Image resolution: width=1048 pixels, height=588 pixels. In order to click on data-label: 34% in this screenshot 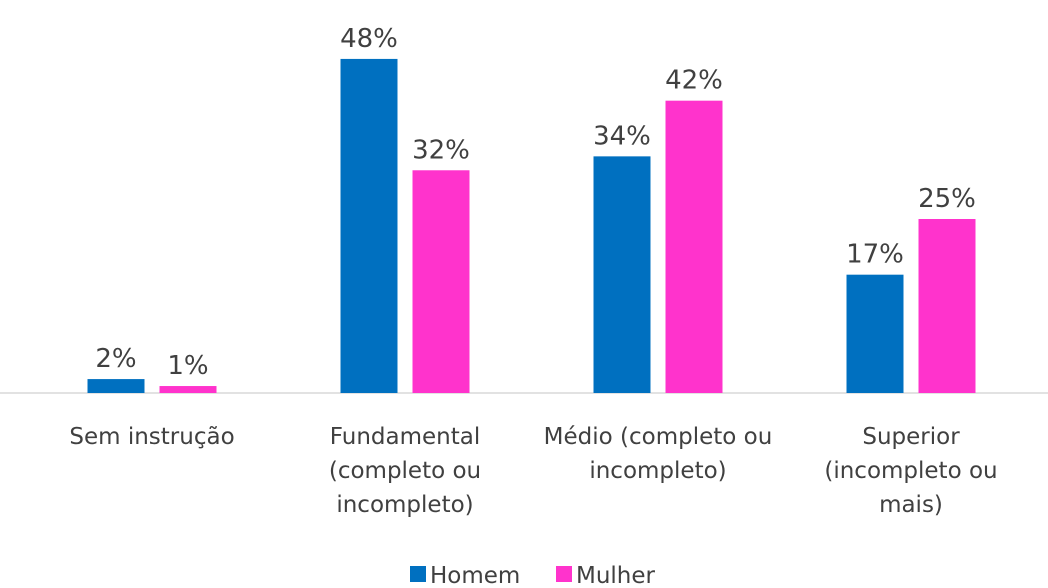, I will do `click(622, 136)`.